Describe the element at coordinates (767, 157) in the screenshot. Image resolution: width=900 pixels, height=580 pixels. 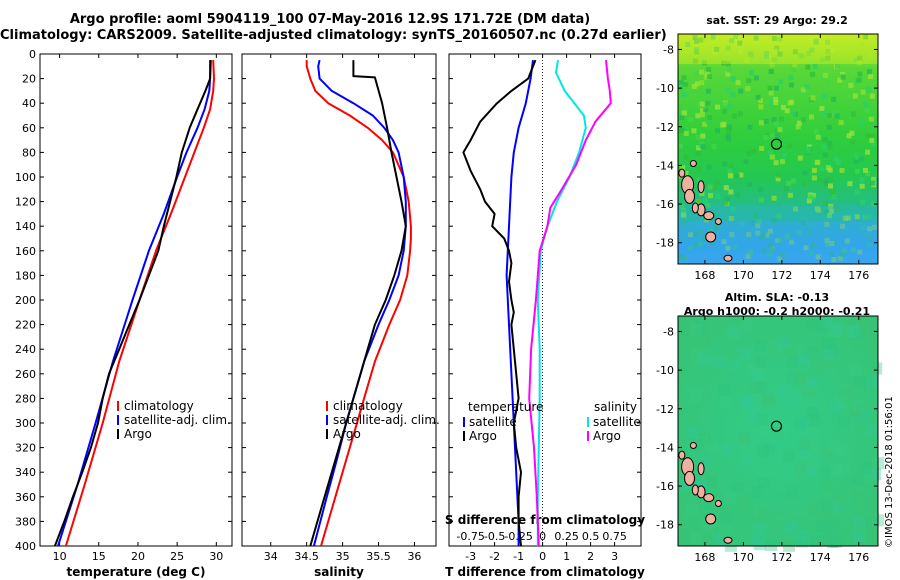
I see `sst-map: 168 170 172 174 176-8-10-12-14-16-18` at that location.